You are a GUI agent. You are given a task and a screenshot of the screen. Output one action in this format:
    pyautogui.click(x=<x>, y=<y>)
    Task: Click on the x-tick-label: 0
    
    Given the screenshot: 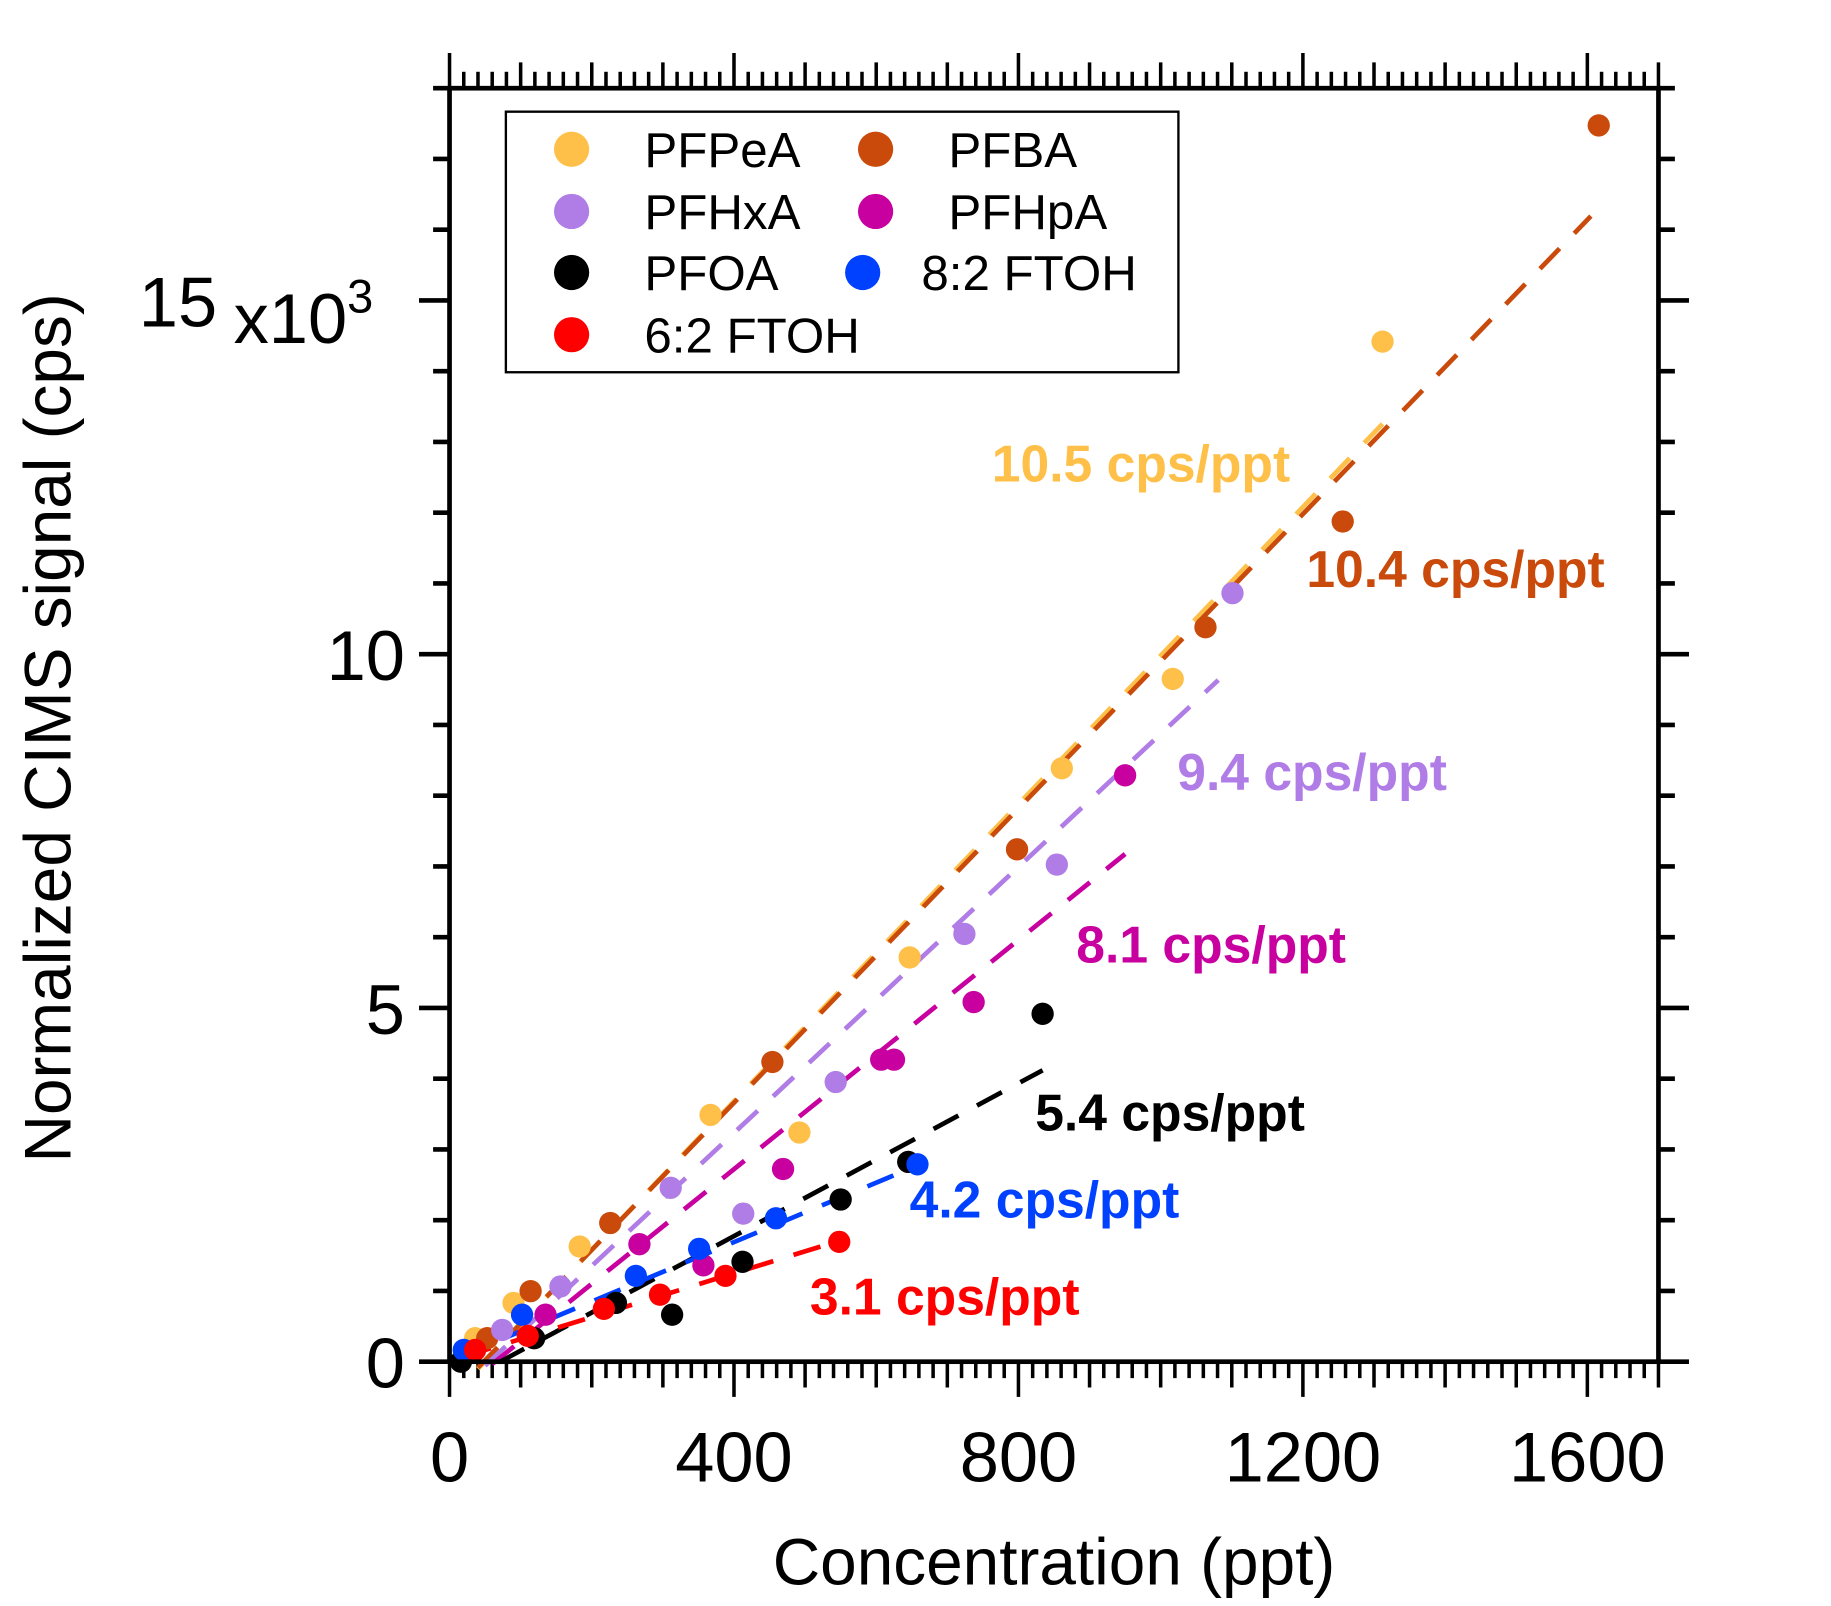 What is the action you would take?
    pyautogui.click(x=449, y=1456)
    